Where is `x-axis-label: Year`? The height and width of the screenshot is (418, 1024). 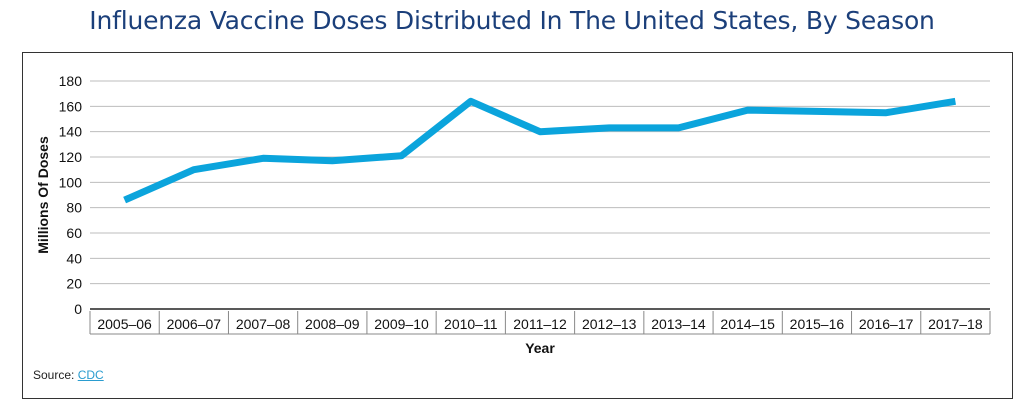
x-axis-label: Year is located at coordinates (540, 348).